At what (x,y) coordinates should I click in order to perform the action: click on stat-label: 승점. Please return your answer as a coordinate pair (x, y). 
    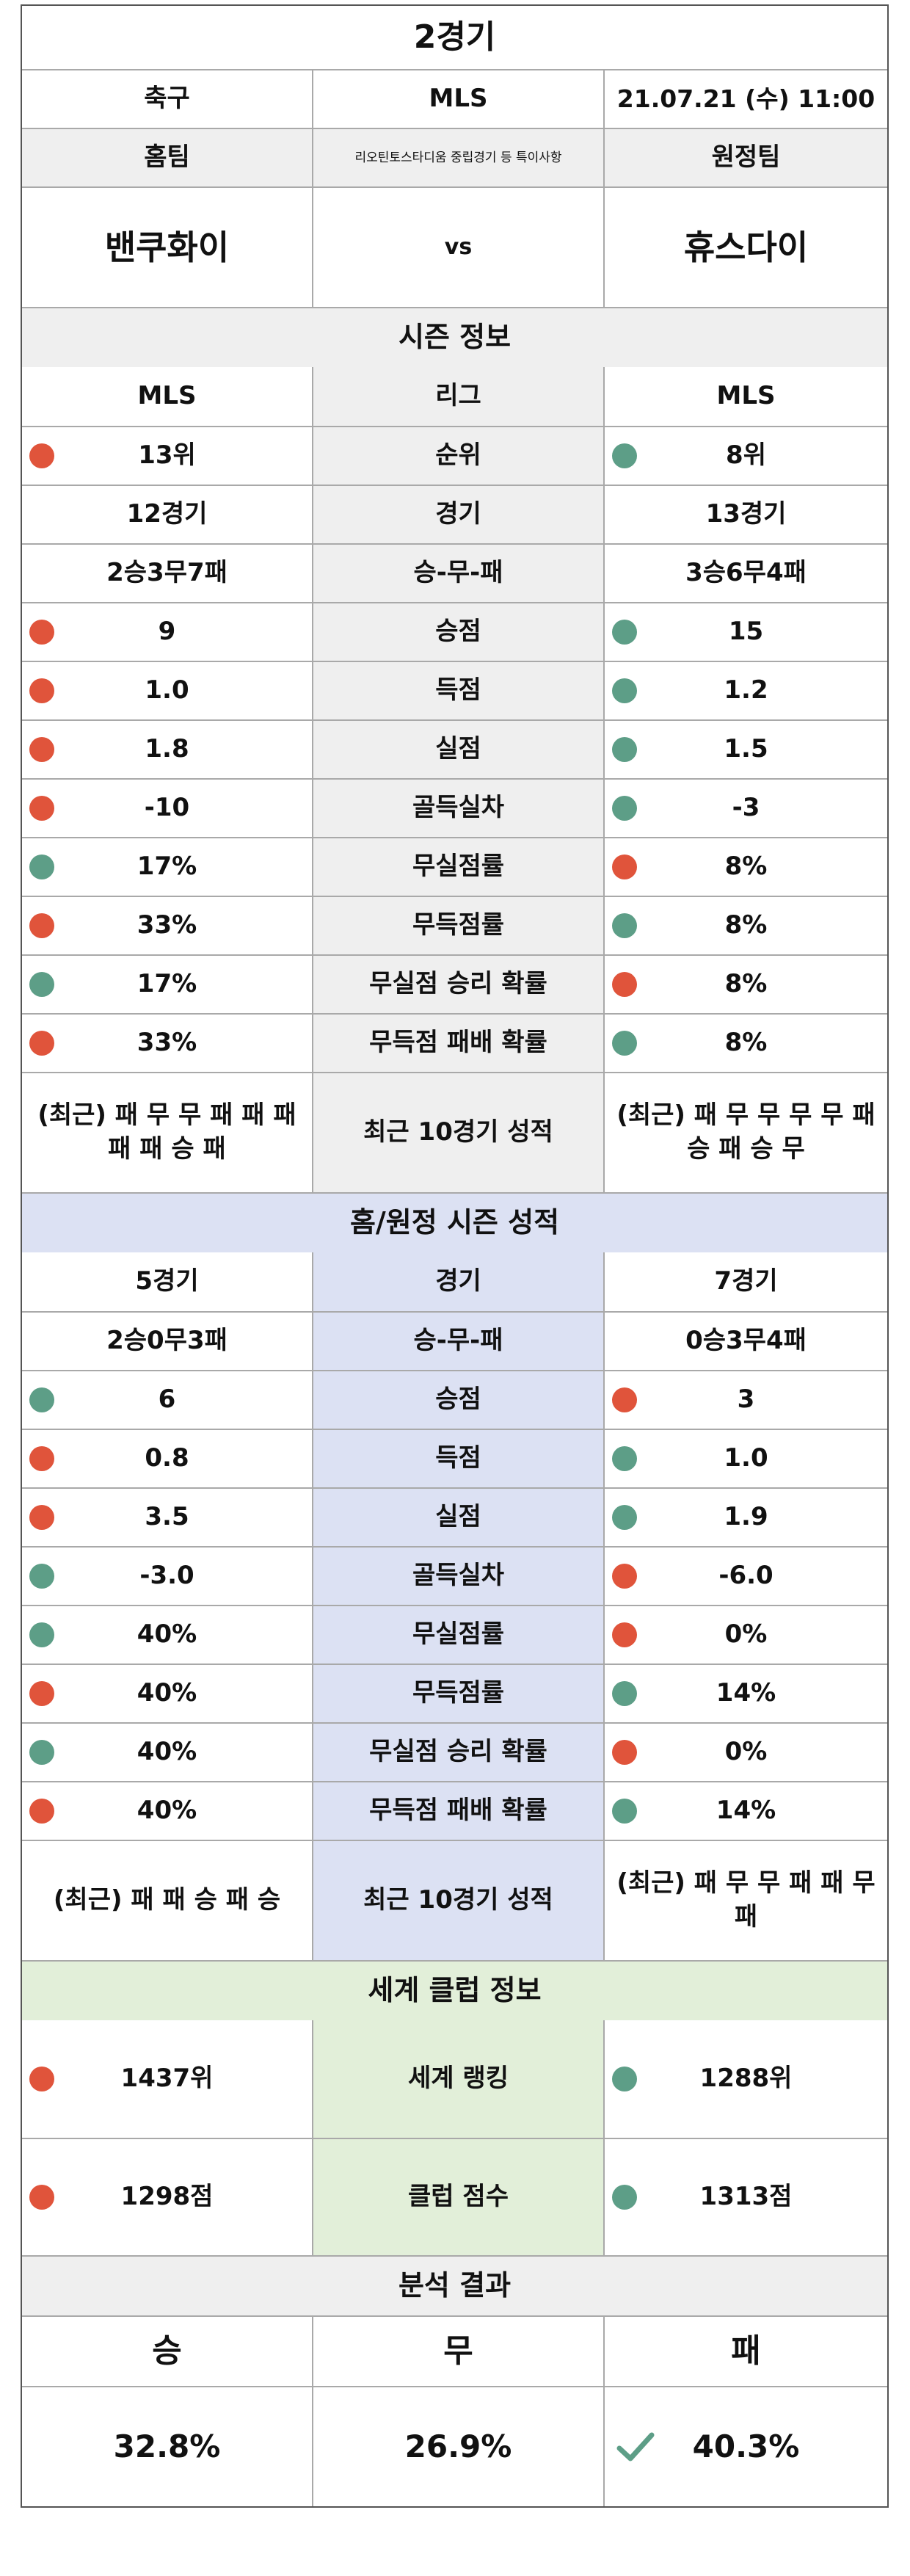
    Looking at the image, I should click on (459, 632).